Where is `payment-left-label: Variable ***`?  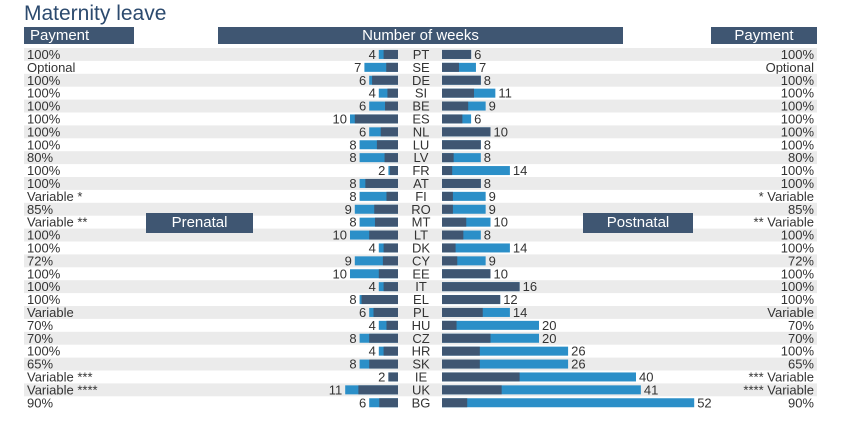 payment-left-label: Variable *** is located at coordinates (60, 376).